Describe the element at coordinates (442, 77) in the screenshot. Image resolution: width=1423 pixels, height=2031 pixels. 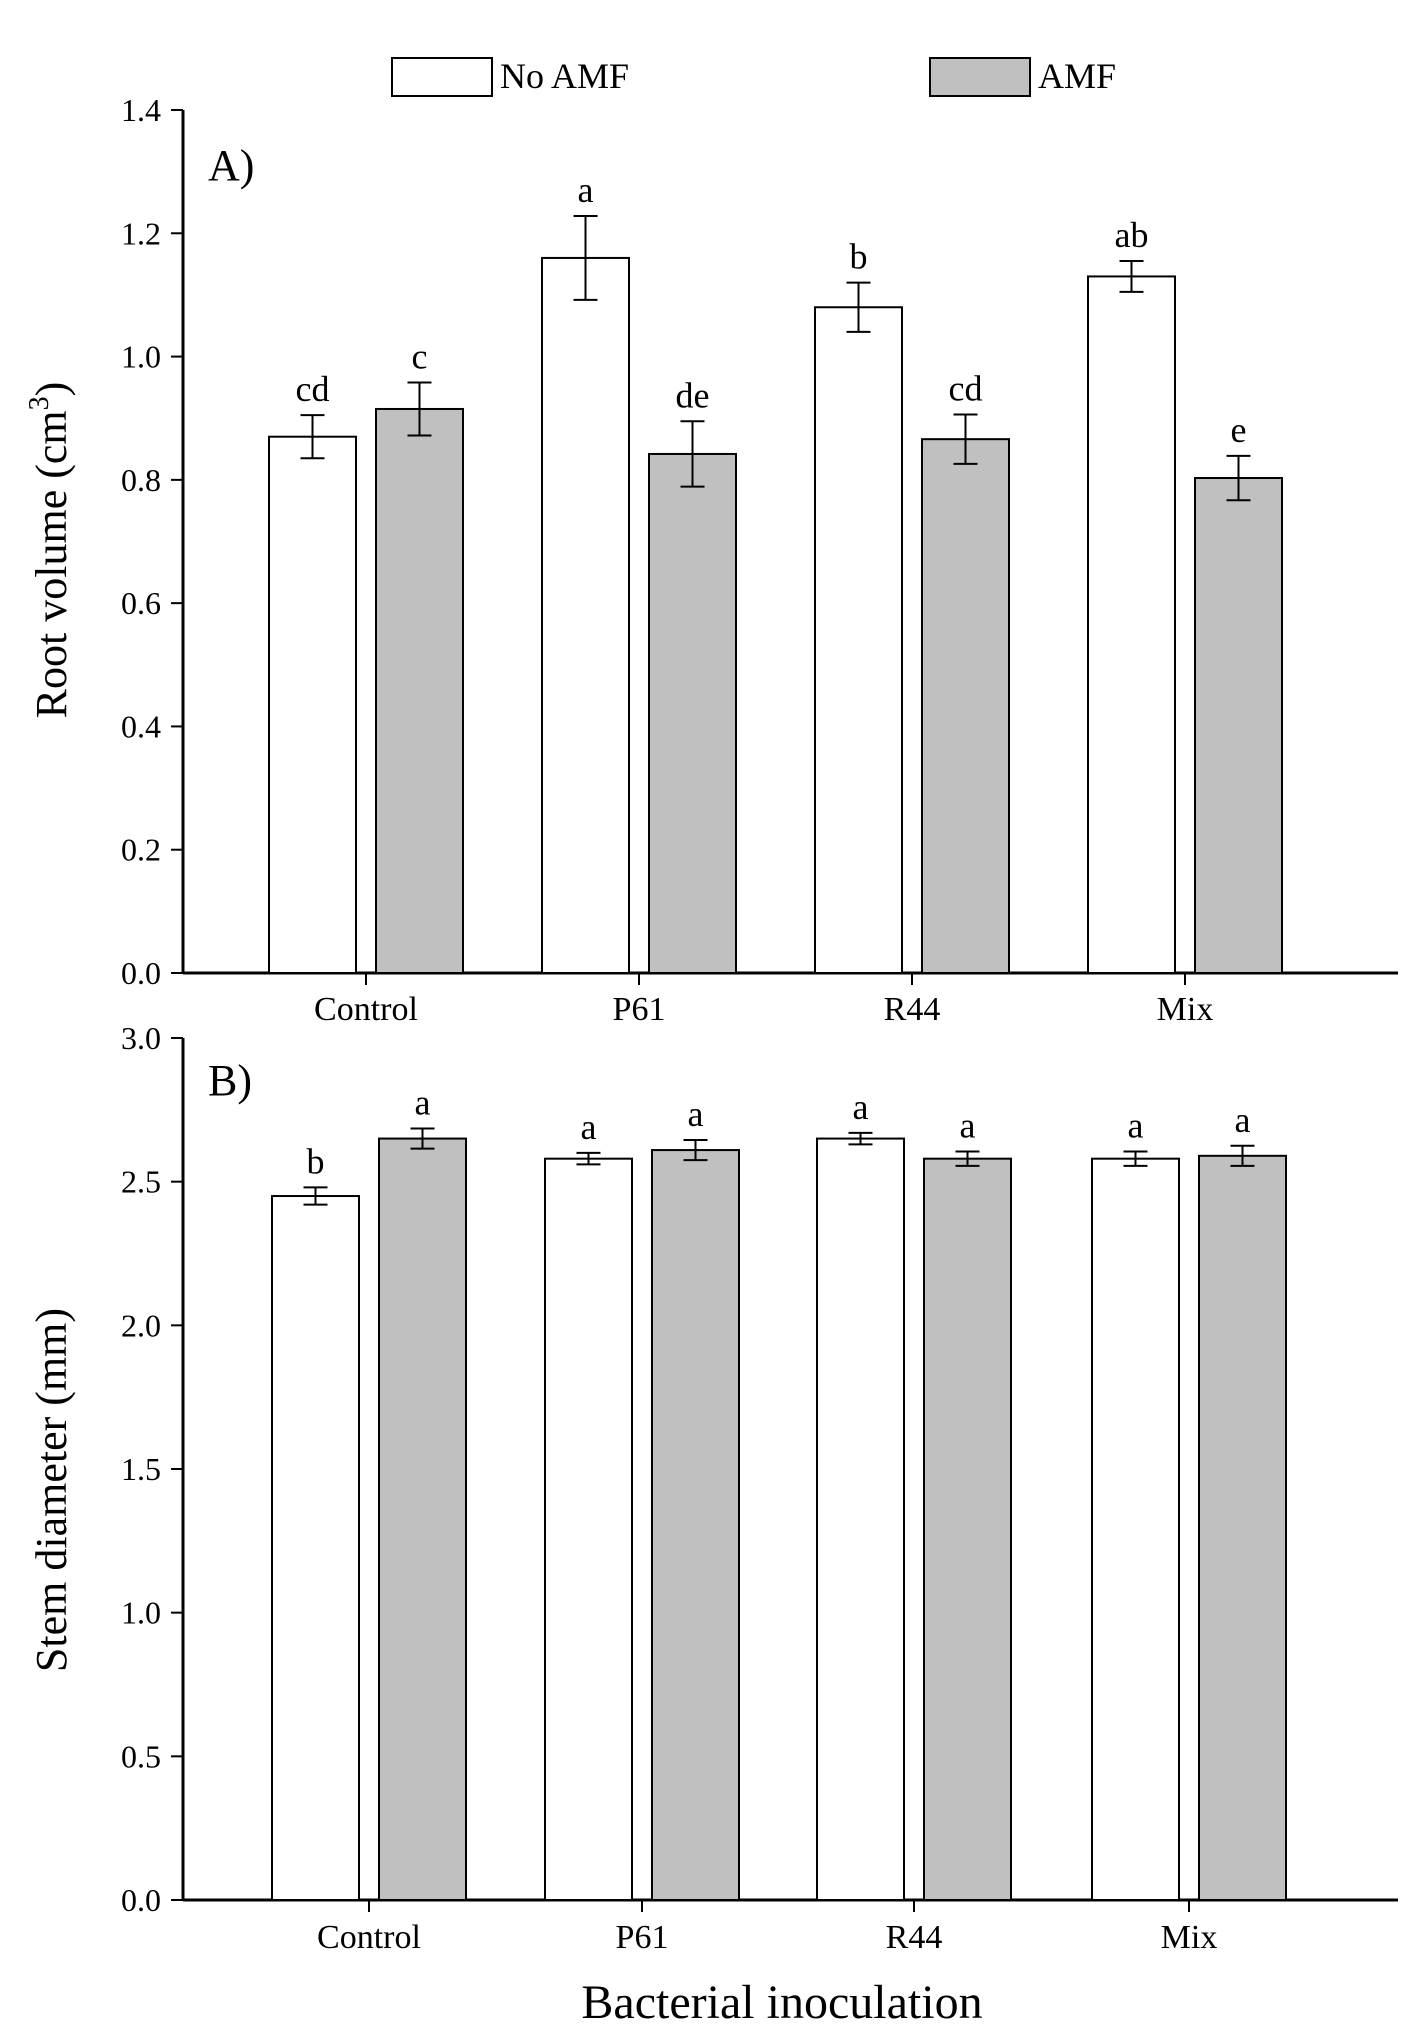
I see `legend-swatch-no-amf` at that location.